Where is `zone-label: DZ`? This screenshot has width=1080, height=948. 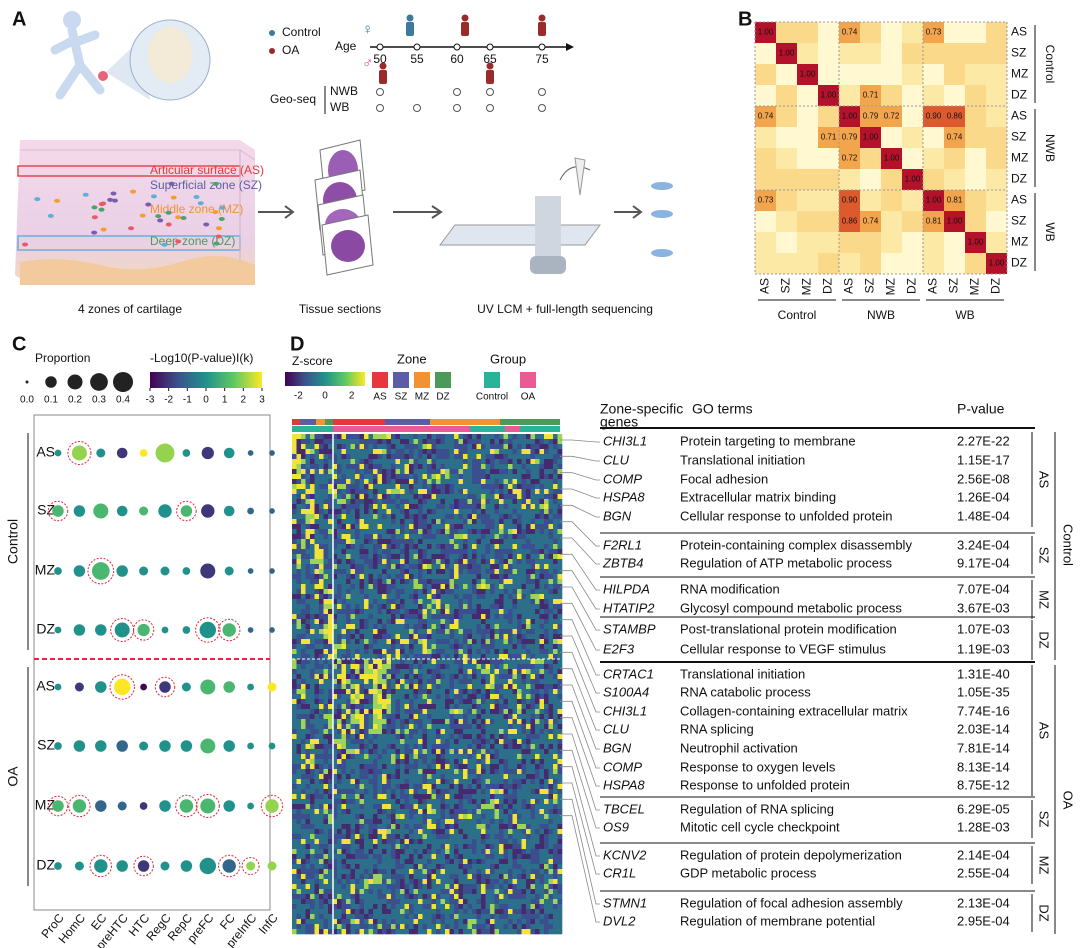
zone-label: DZ is located at coordinates (828, 286).